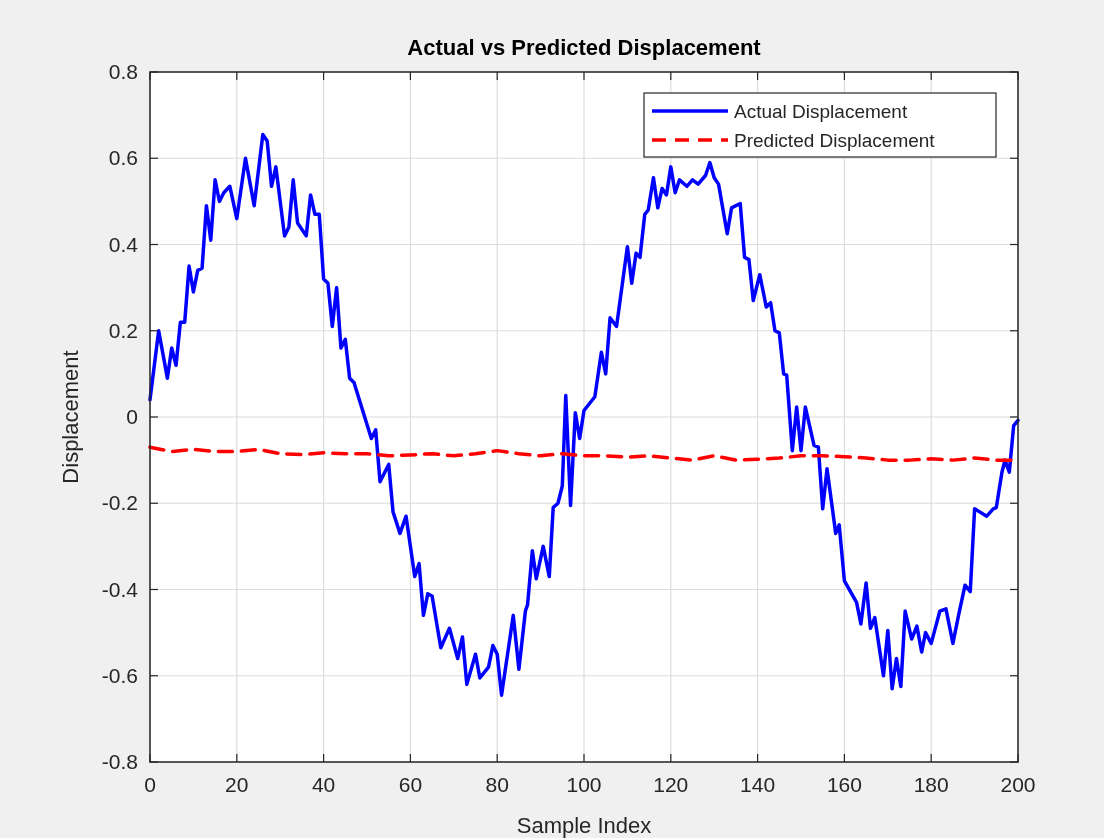 The width and height of the screenshot is (1104, 838). What do you see at coordinates (835, 140) in the screenshot?
I see `legend-label: Predicted Displacement` at bounding box center [835, 140].